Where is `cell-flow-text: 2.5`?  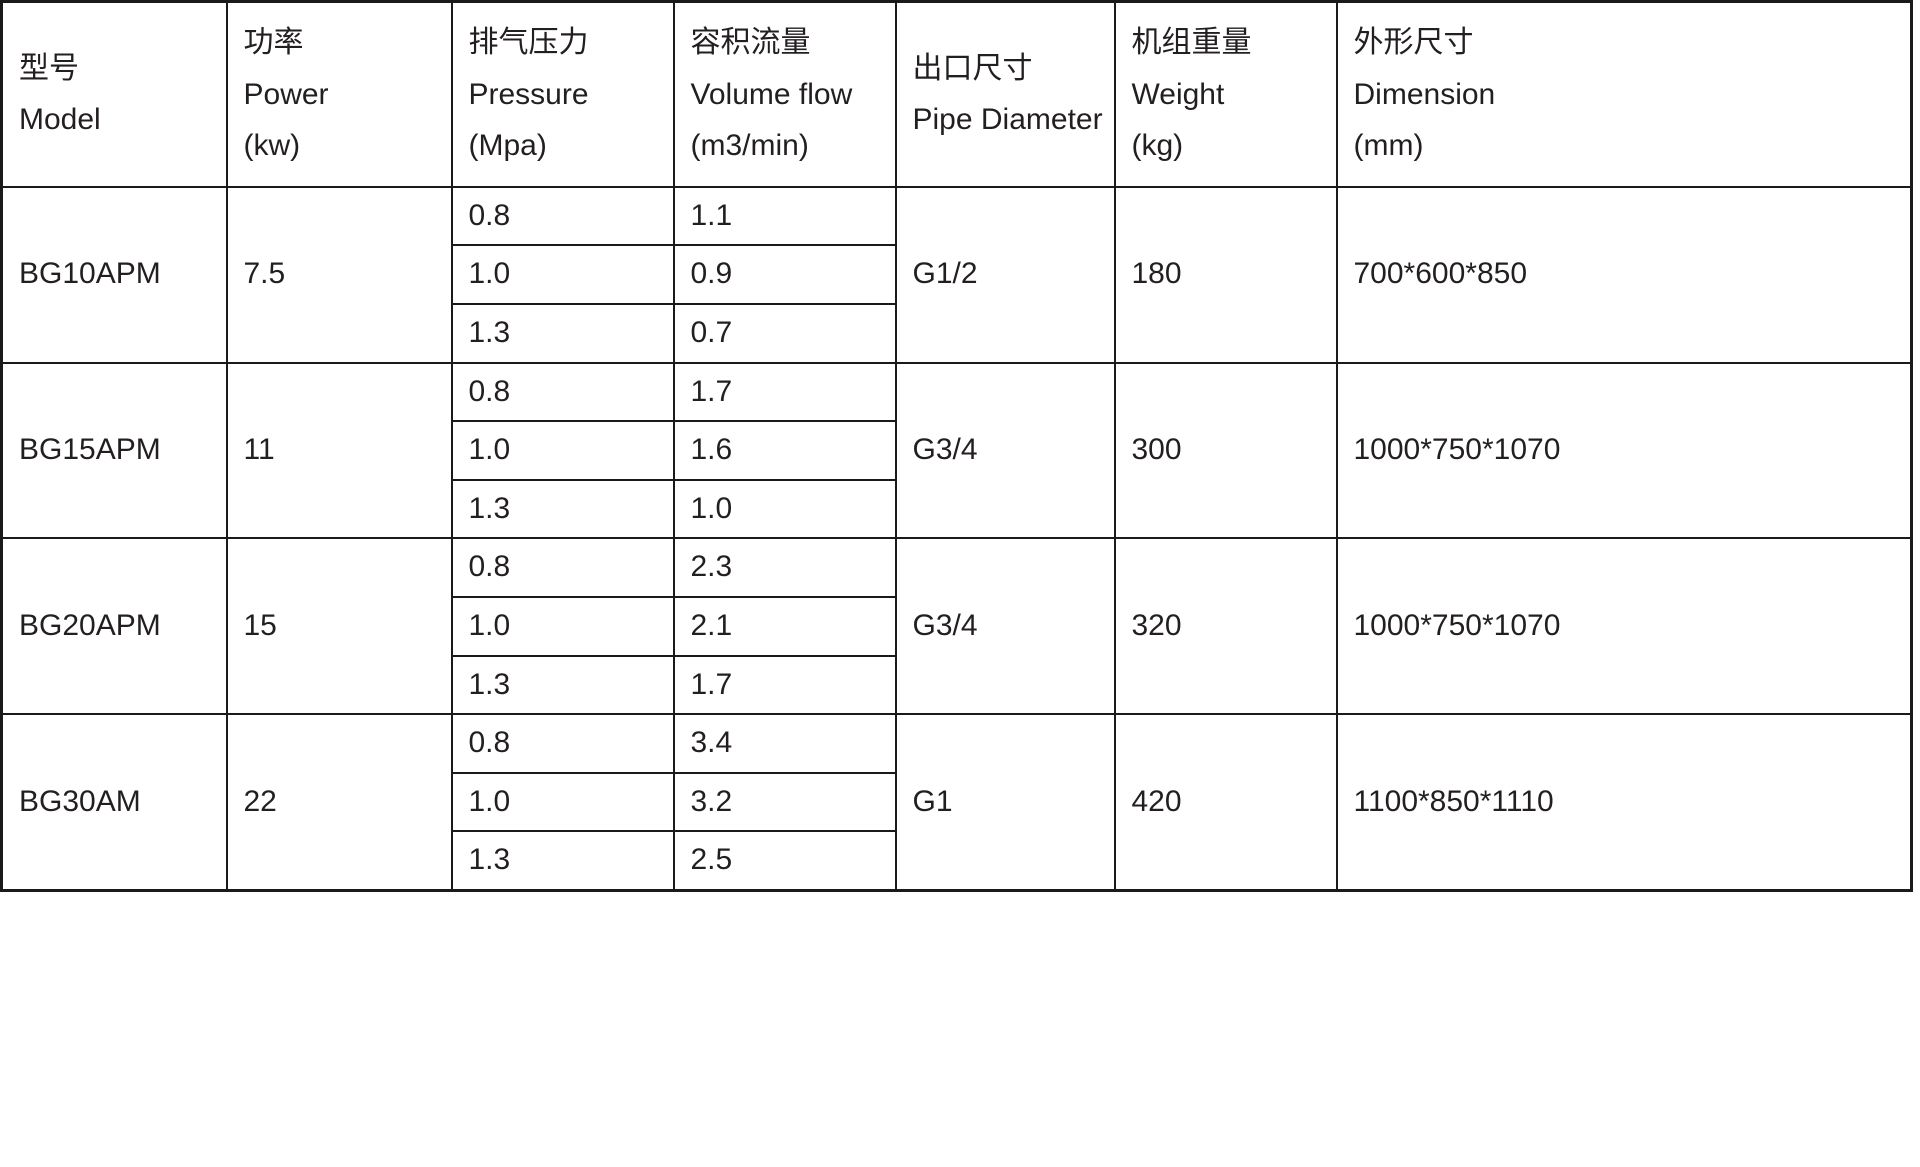
cell-flow-text: 2.5 is located at coordinates (711, 860).